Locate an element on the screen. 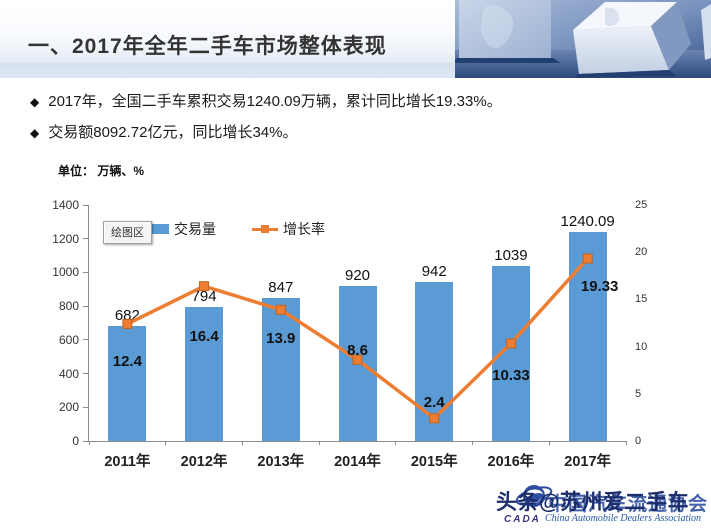  bullet-text: 2017年，全国二手车累积交易1240.09万辆，累计同比增长19.33%。 is located at coordinates (275, 101).